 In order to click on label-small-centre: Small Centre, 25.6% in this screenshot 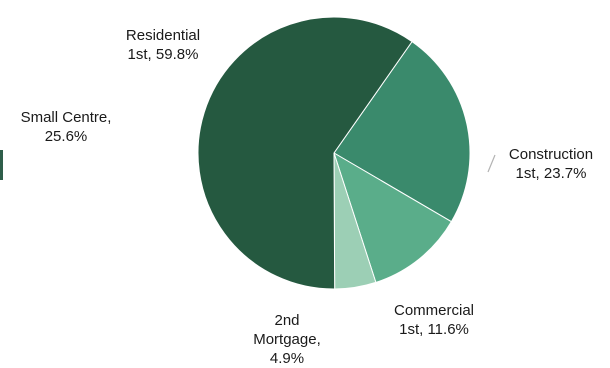, I will do `click(66, 127)`.